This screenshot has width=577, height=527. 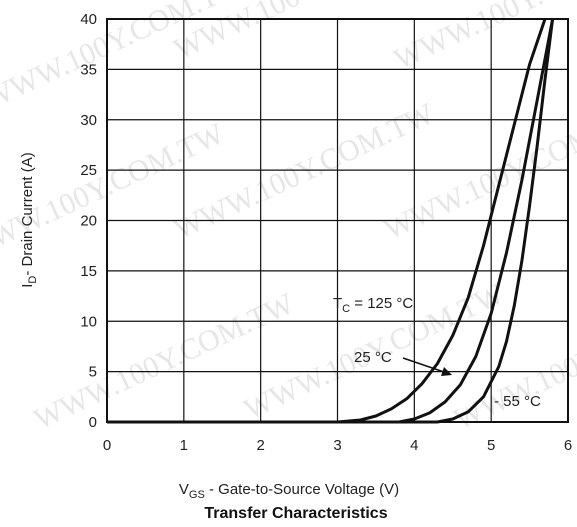 What do you see at coordinates (373, 357) in the screenshot?
I see `label-25c: 25 °C` at bounding box center [373, 357].